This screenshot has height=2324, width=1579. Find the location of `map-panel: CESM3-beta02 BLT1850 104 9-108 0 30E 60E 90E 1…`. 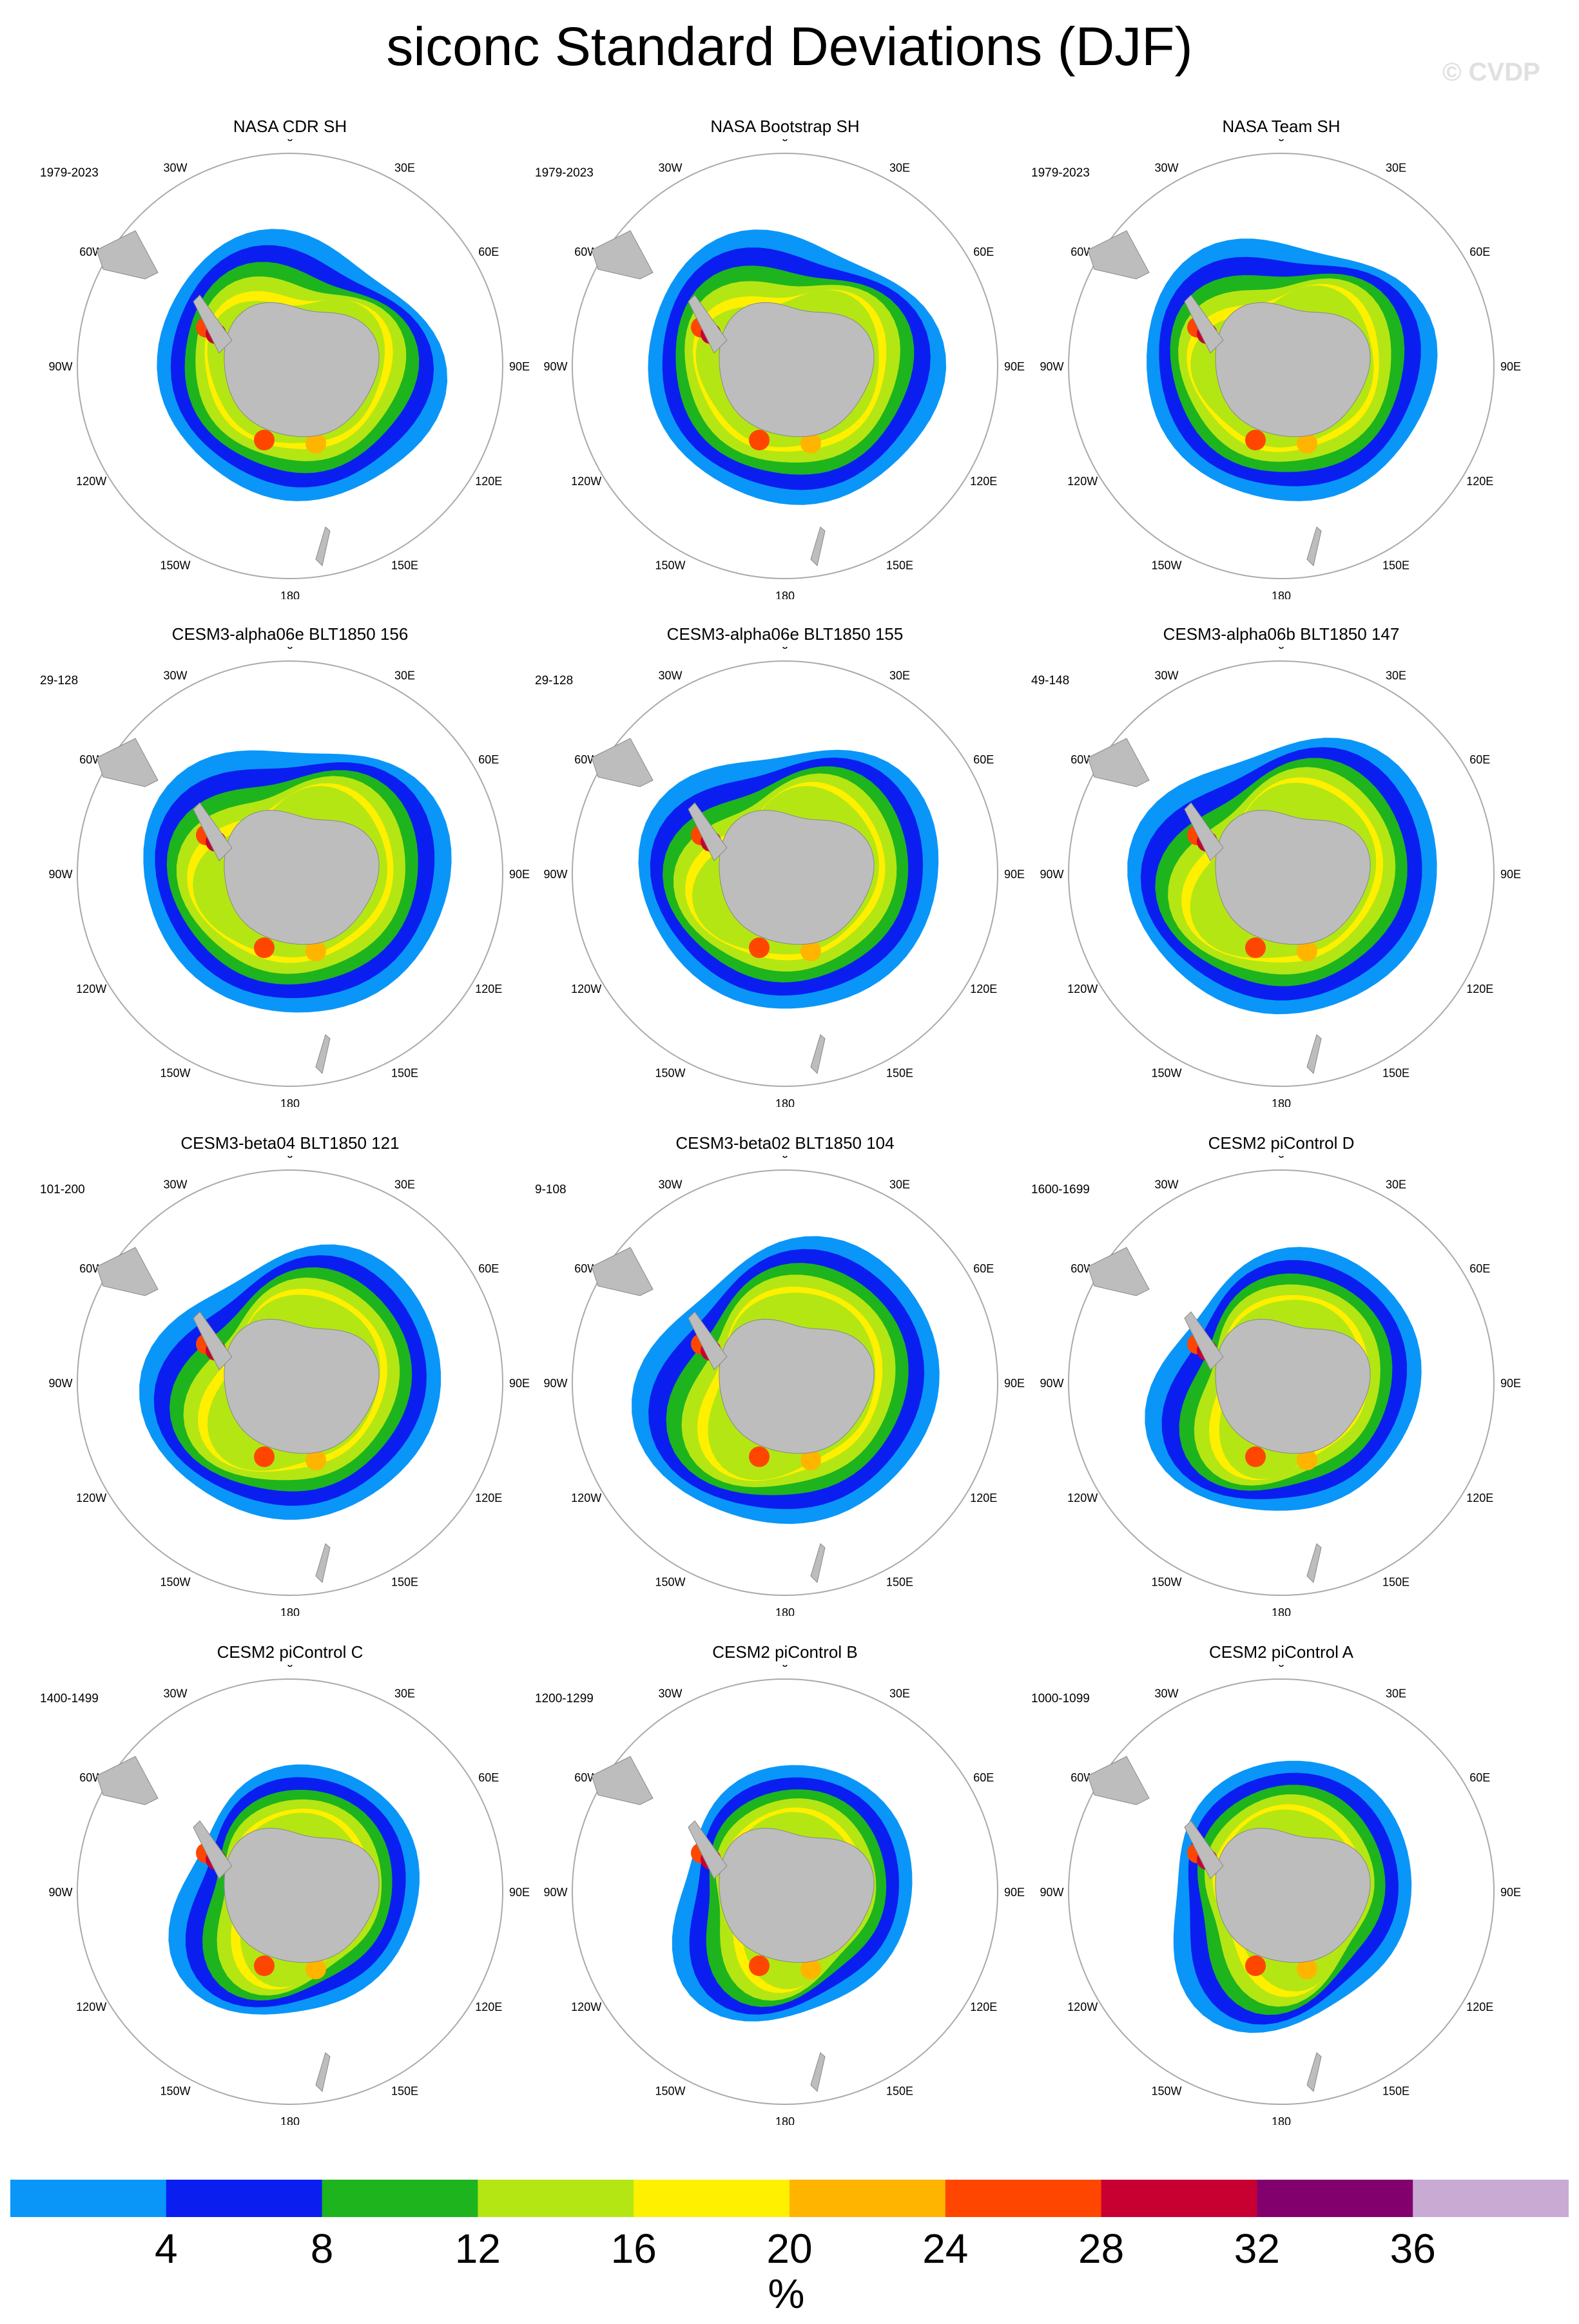

map-panel: CESM3-beta02 BLT1850 104 9-108 0 30E 60E 90E 1… is located at coordinates (785, 1374).